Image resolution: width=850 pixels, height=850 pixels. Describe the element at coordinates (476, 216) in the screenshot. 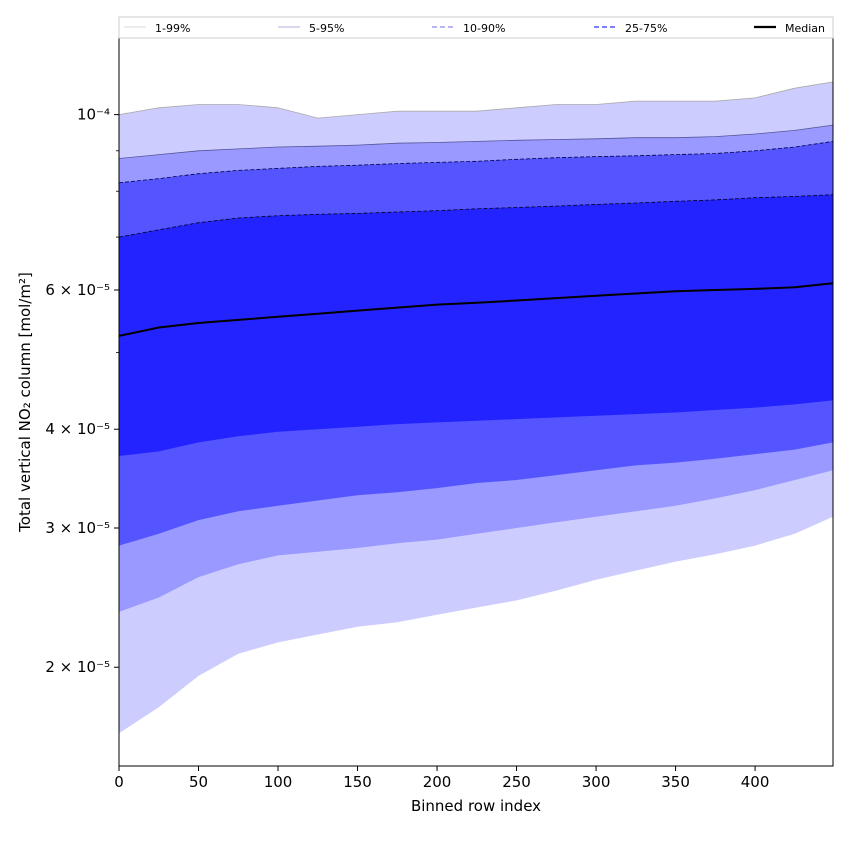

I see `band-upper-line-25-75pct` at that location.